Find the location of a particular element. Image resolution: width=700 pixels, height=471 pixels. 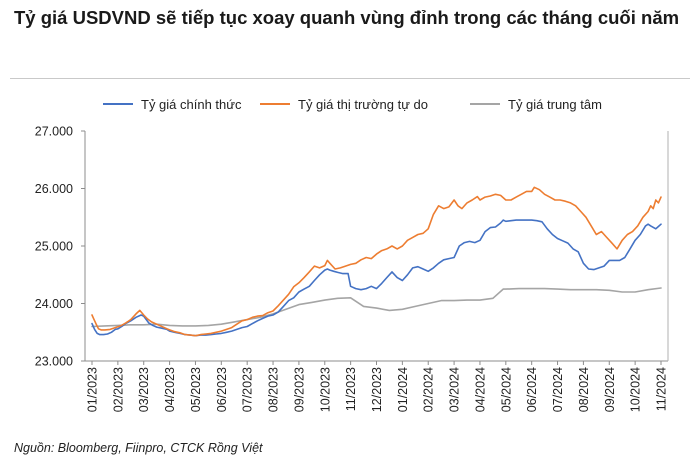

legend-swatch-central is located at coordinates (485, 104).